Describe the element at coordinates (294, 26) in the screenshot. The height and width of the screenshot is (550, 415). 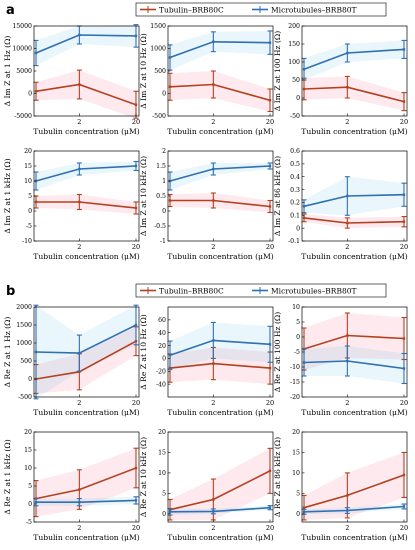
I see `y-tick-label: 200` at that location.